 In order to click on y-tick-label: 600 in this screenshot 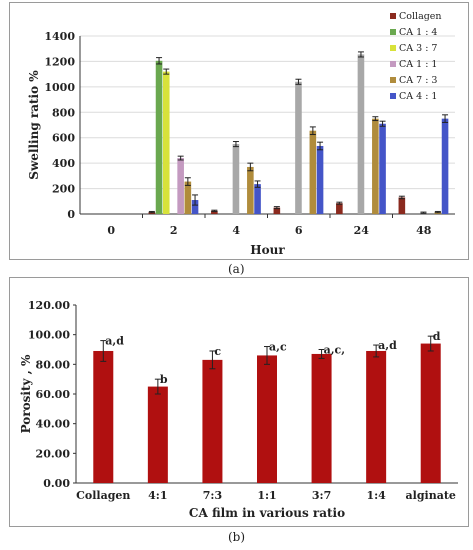, I will do `click(63, 138)`.